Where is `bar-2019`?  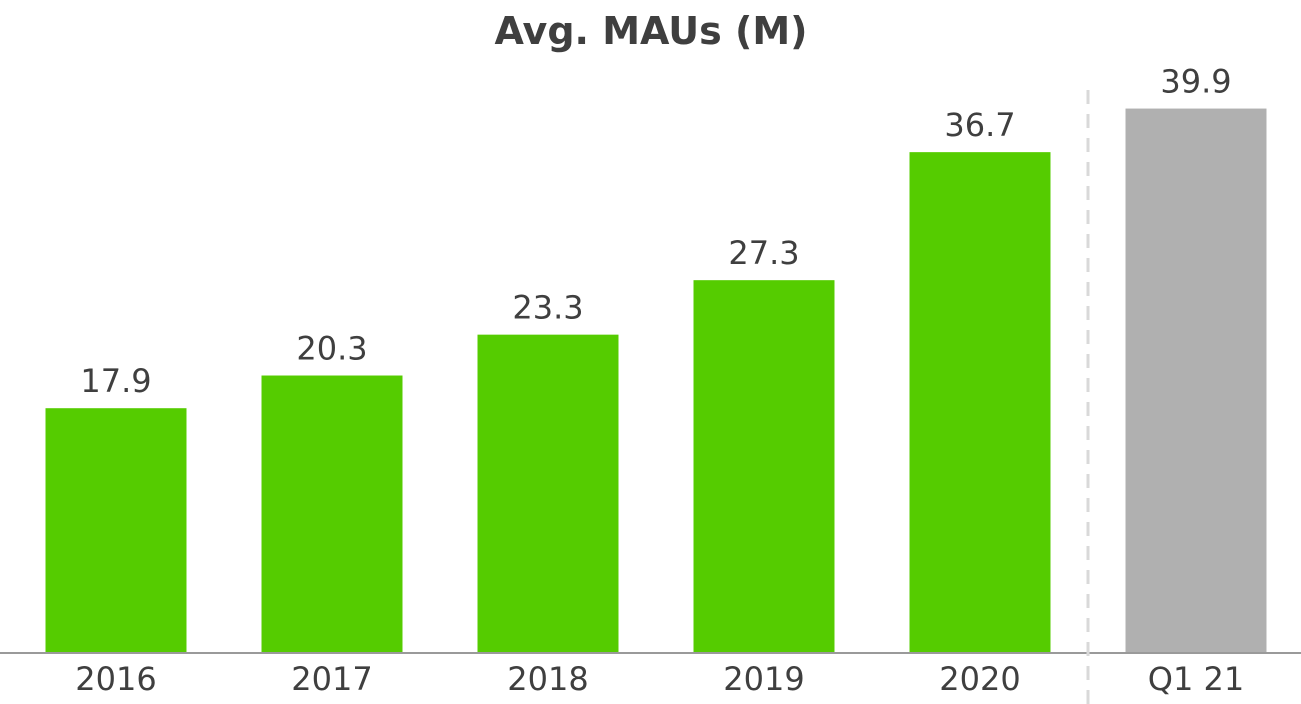
bar-2019 is located at coordinates (764, 466).